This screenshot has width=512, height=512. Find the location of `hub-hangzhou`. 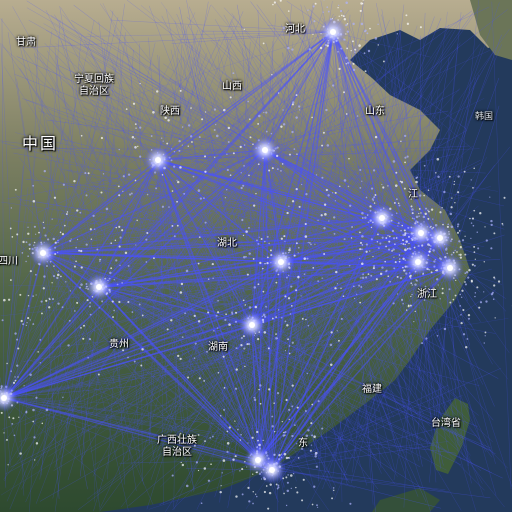

hub-hangzhou is located at coordinates (418, 262).